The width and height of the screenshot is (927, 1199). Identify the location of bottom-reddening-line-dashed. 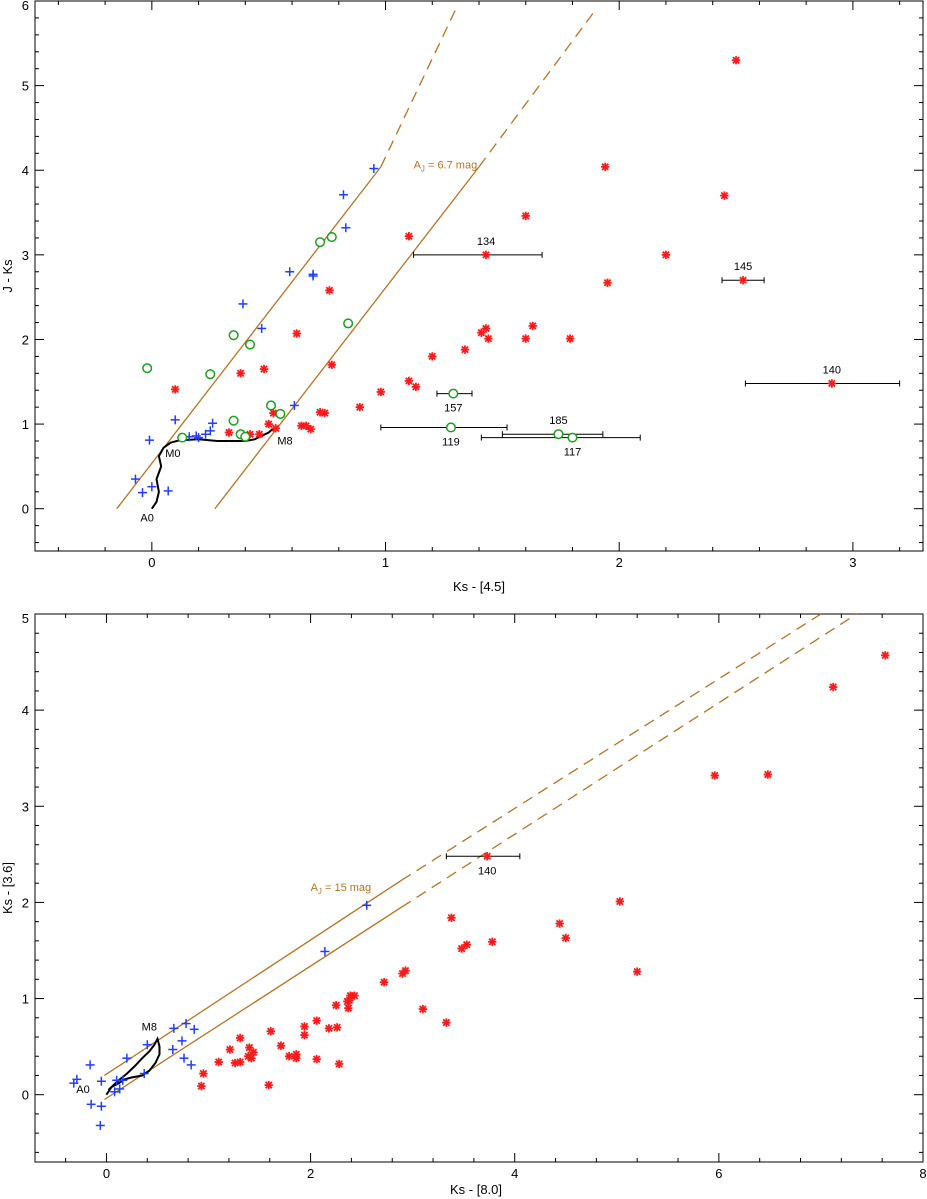
(629, 760).